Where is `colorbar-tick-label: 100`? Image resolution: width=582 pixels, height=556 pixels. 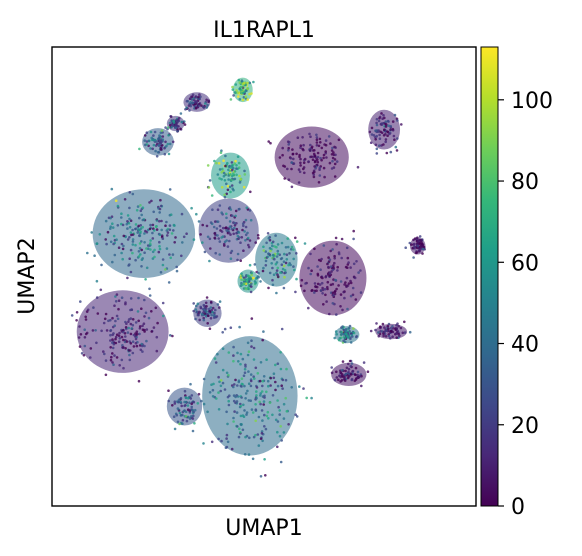
colorbar-tick-label: 100 is located at coordinates (532, 101).